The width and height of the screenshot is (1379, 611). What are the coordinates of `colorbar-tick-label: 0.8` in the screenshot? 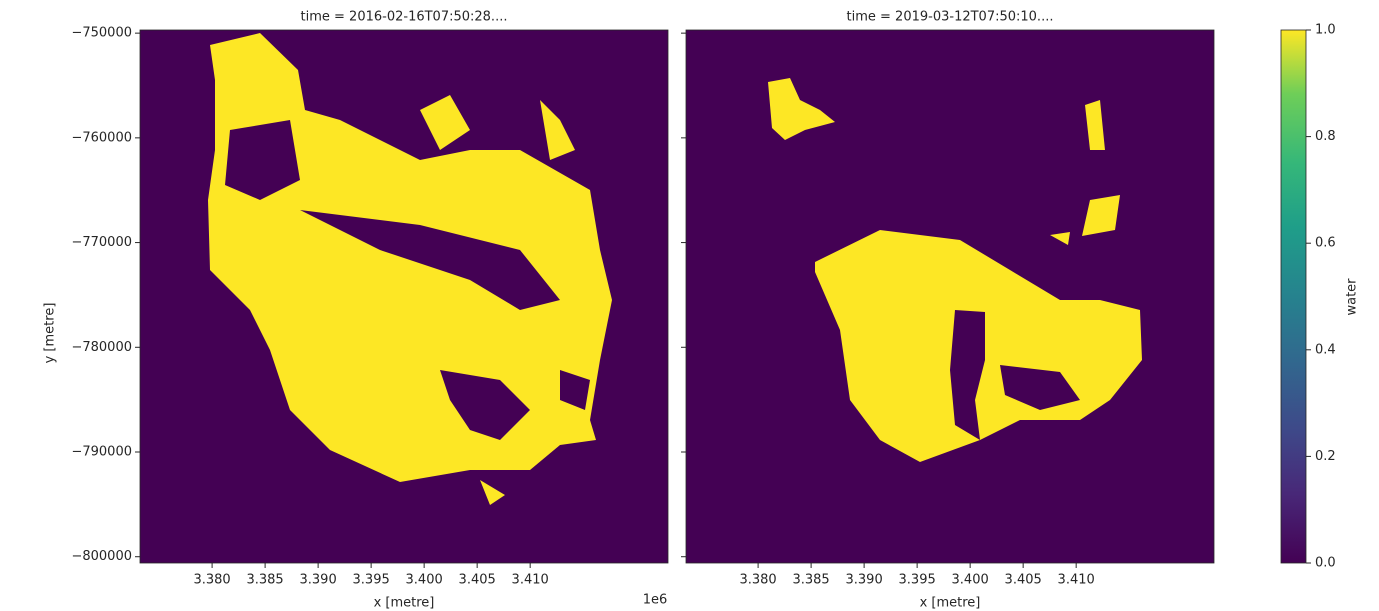 It's located at (1325, 136).